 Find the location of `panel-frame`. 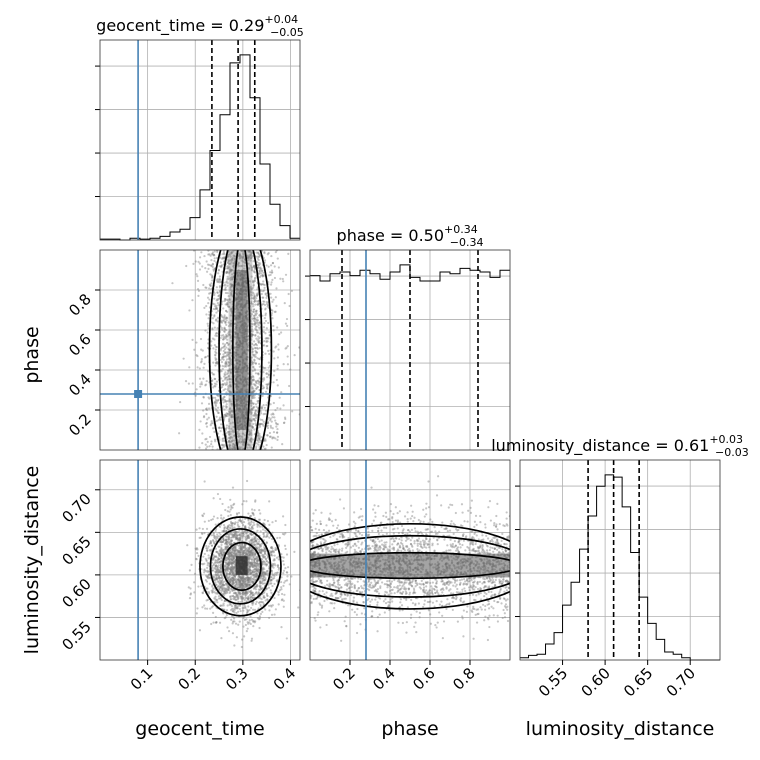

panel-frame is located at coordinates (200, 350).